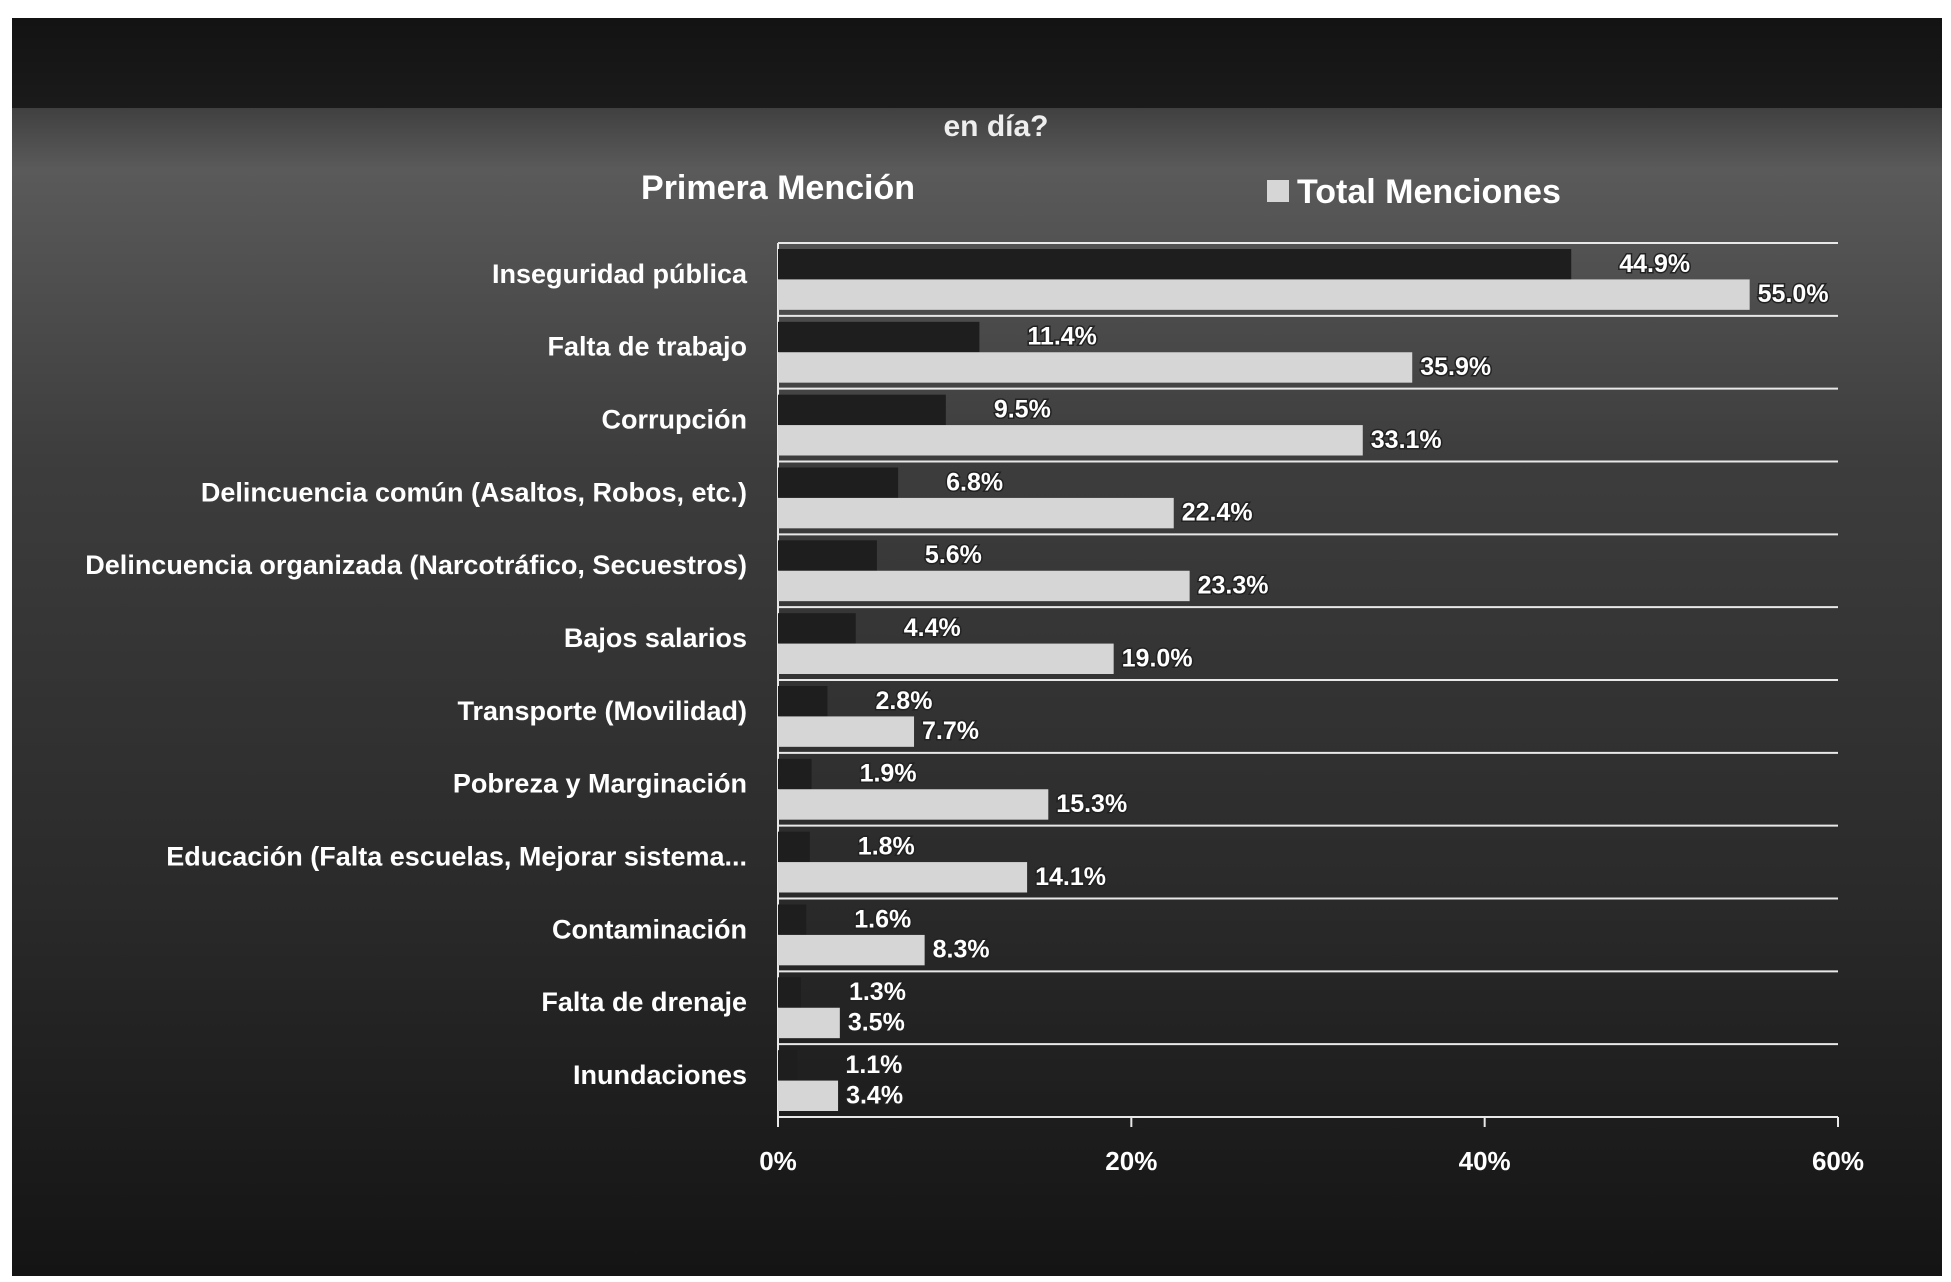 The width and height of the screenshot is (1951, 1282). Describe the element at coordinates (882, 919) in the screenshot. I see `value-label: 1.6%` at that location.